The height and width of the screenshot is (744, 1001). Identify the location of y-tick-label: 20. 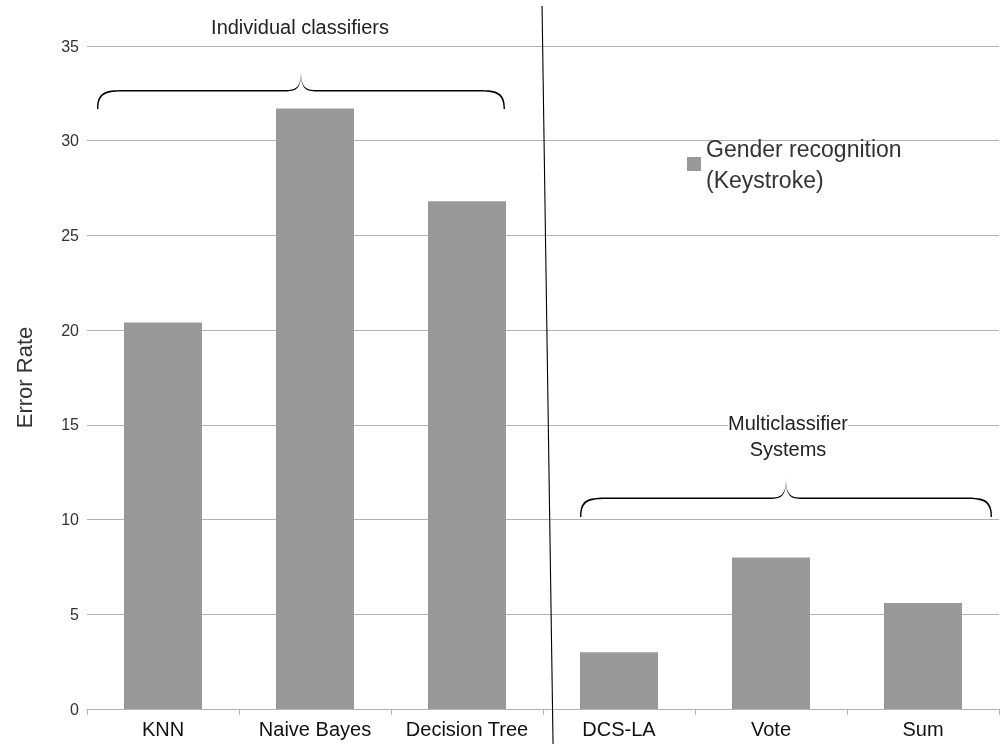
(70, 330).